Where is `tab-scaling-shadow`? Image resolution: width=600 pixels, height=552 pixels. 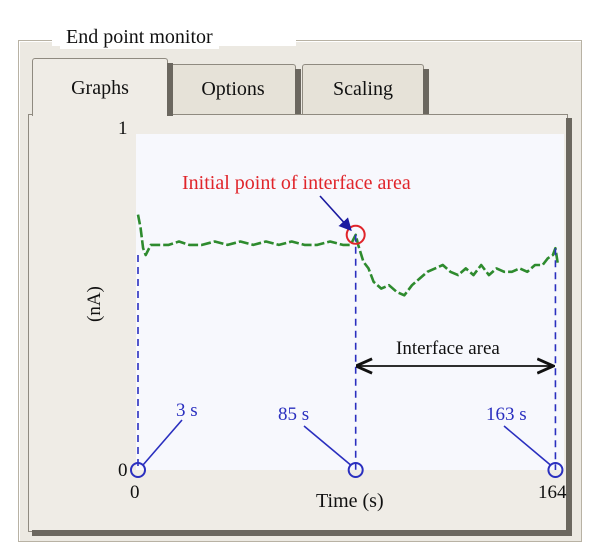 tab-scaling-shadow is located at coordinates (426, 91).